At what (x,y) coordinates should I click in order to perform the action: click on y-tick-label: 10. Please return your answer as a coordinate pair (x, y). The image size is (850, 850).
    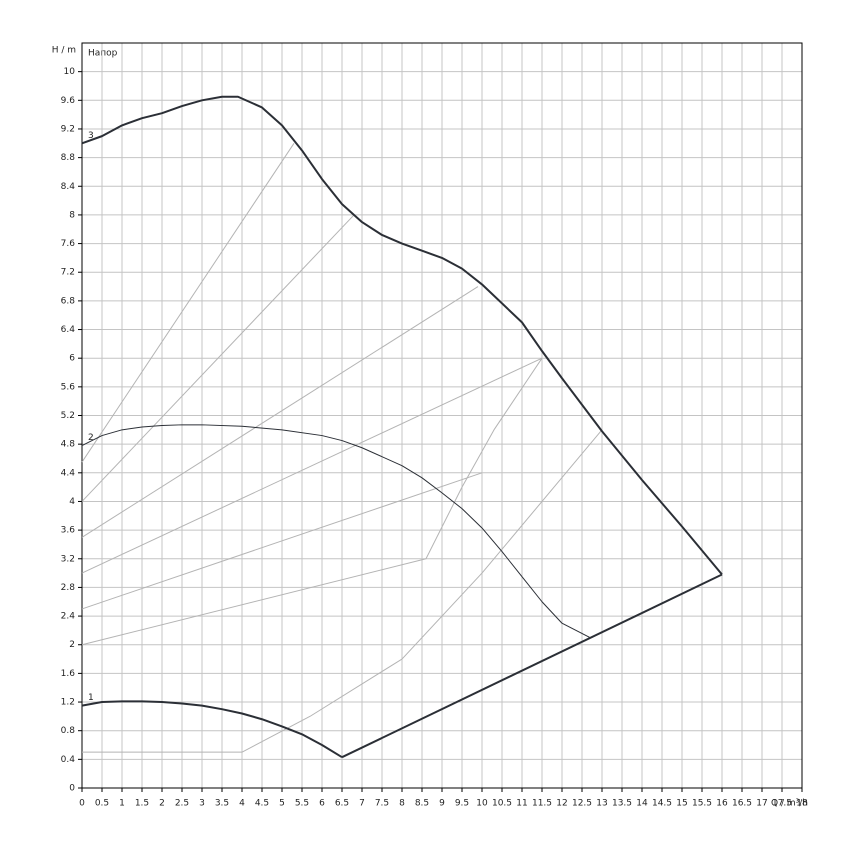
    Looking at the image, I should click on (70, 72).